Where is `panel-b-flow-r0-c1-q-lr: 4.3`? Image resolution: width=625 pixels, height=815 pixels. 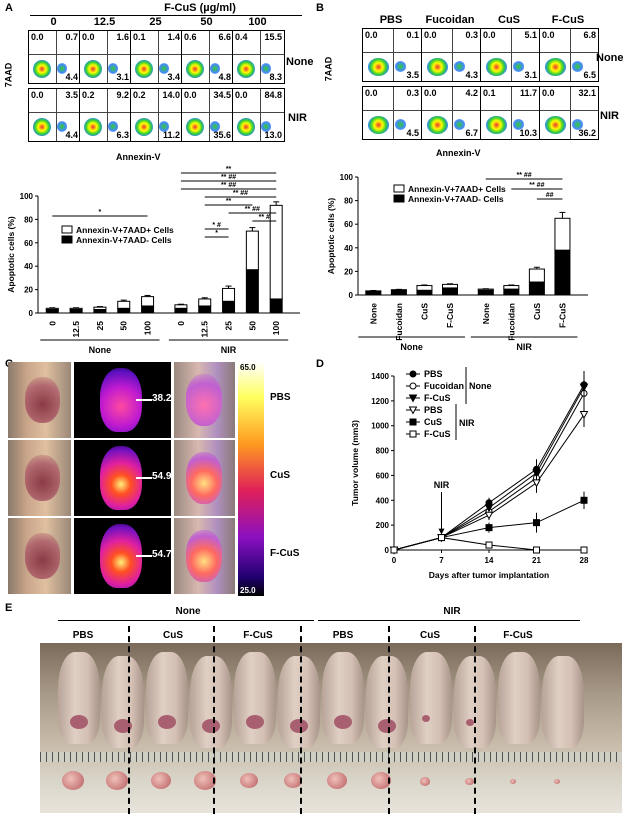 panel-b-flow-r0-c1-q-lr: 4.3 is located at coordinates (471, 75).